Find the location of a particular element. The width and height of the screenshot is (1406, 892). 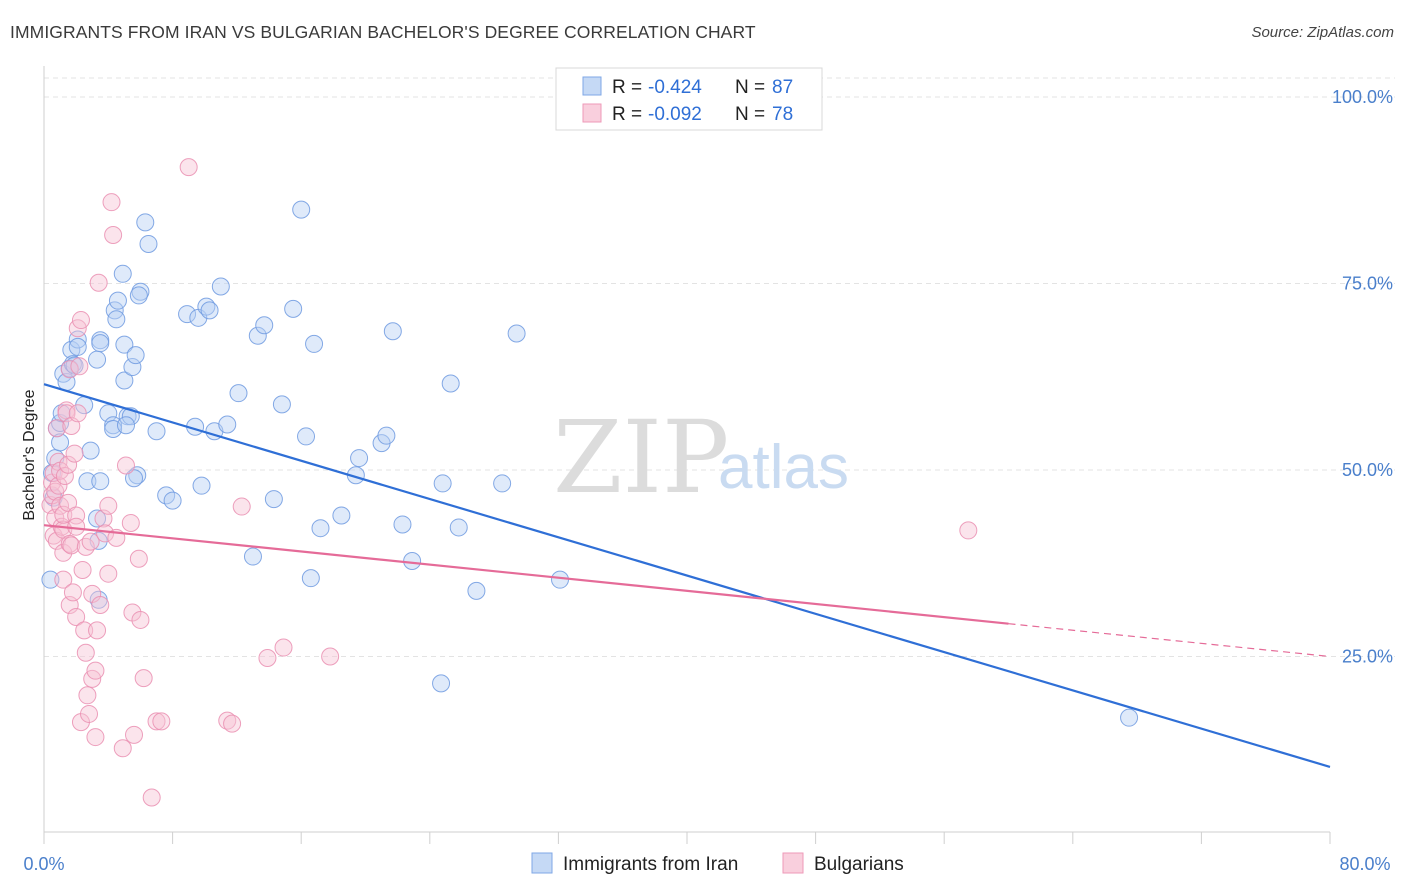

legend-n-label: N = is located at coordinates (750, 87).